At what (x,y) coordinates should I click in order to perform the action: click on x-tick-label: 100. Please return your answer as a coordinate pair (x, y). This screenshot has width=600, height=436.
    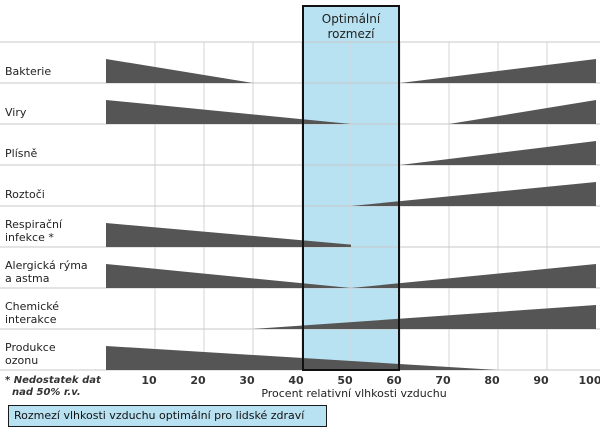
    Looking at the image, I should click on (589, 380).